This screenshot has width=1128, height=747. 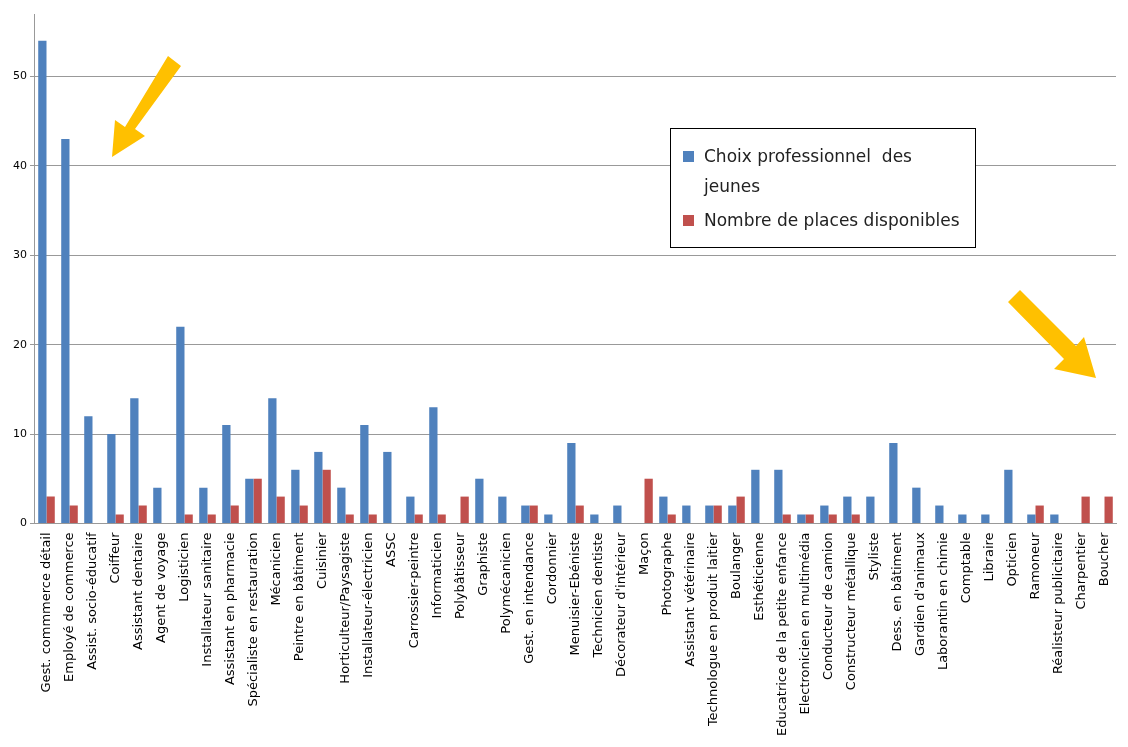 I want to click on x-tick-label: Réalisteur publicitaire, so click(x=1057, y=603).